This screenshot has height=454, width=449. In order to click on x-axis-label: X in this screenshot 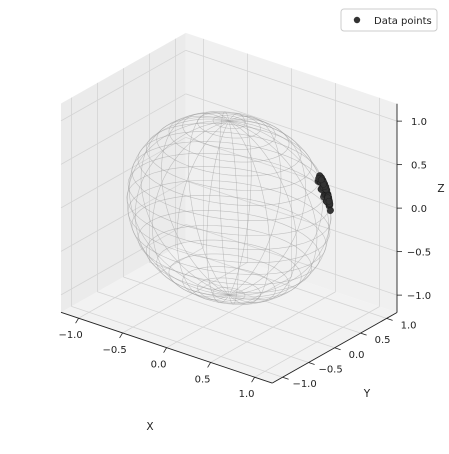, I will do `click(149, 427)`.